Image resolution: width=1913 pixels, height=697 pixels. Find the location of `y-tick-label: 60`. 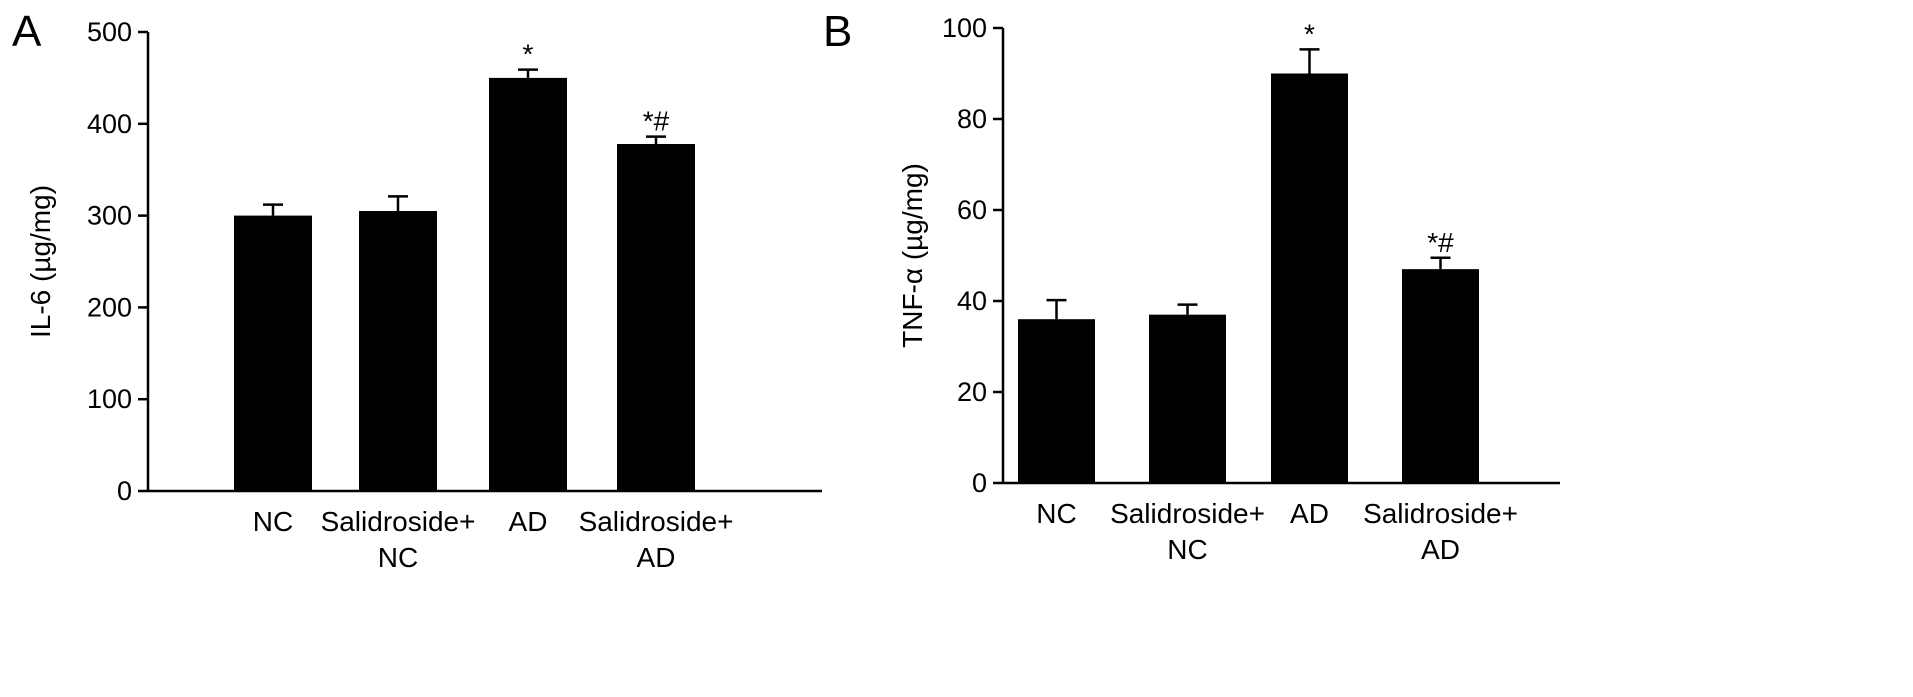

y-tick-label: 60 is located at coordinates (972, 210).